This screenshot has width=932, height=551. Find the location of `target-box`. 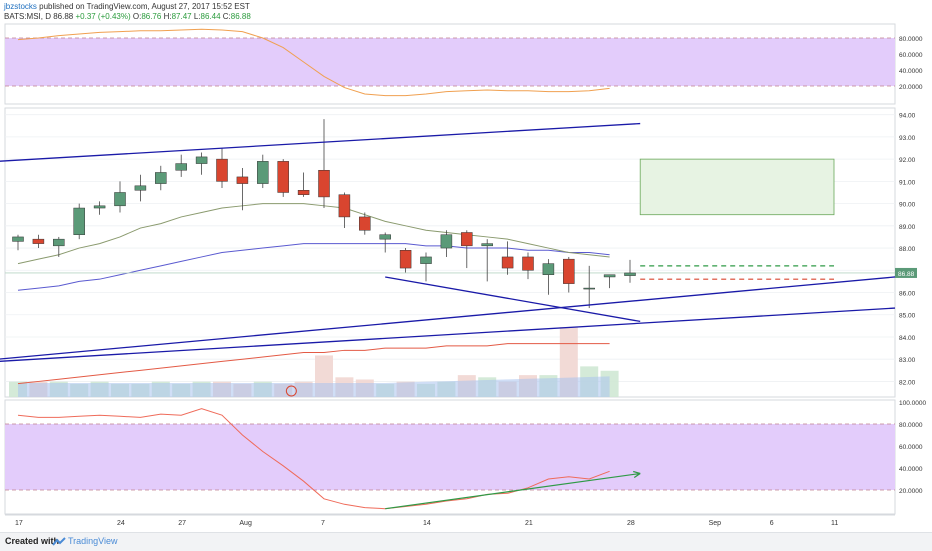

target-box is located at coordinates (737, 187).